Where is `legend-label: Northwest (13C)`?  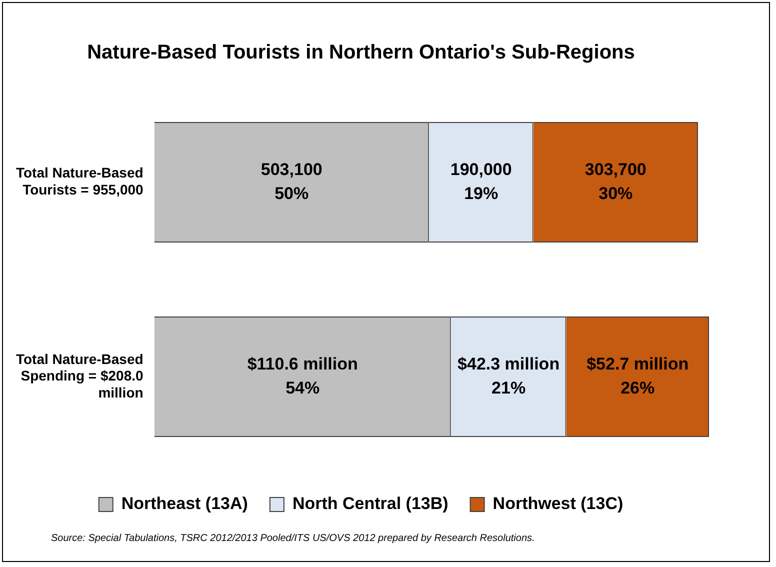
legend-label: Northwest (13C) is located at coordinates (558, 504).